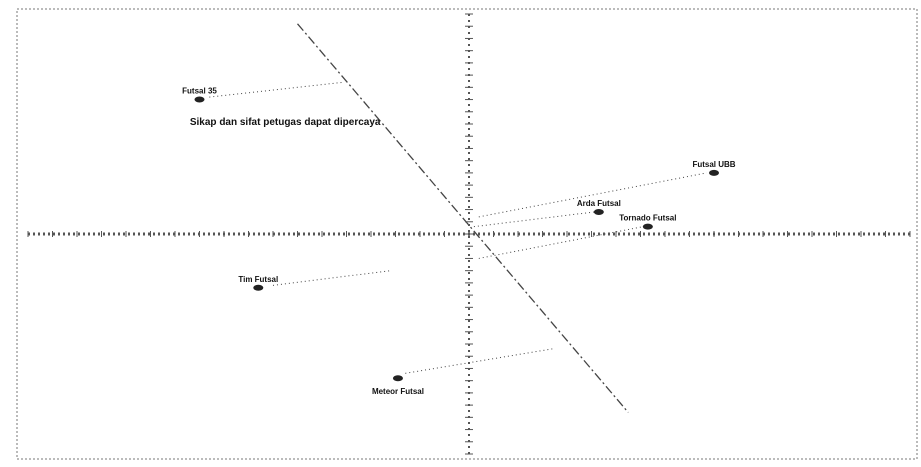  I want to click on point-label: Meteor Futsal, so click(398, 391).